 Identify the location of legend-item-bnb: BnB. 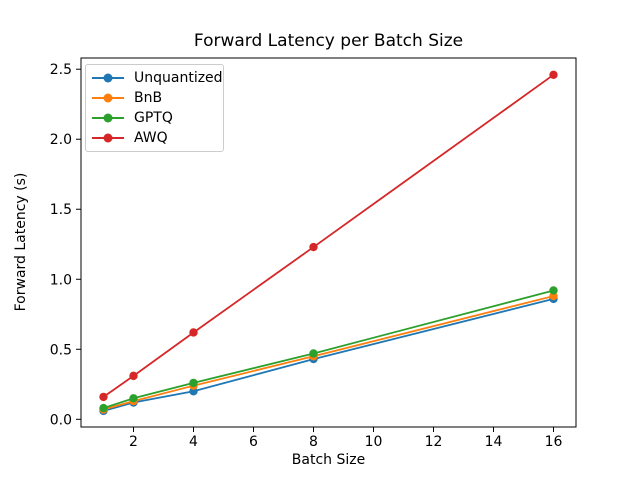
(157, 98).